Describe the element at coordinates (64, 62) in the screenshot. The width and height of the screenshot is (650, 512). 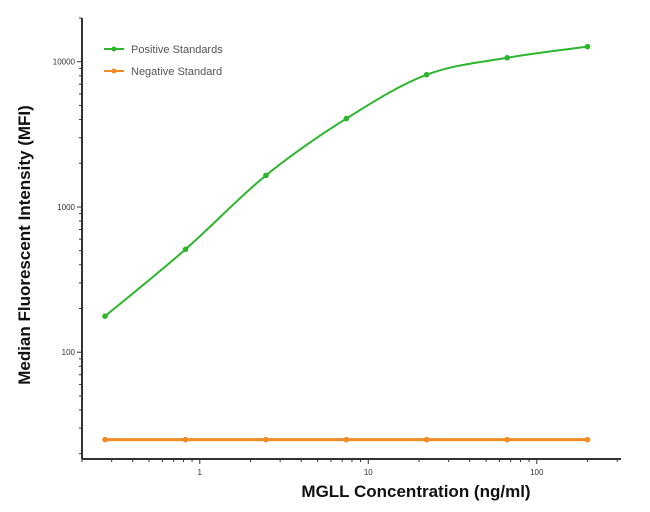
I see `y-tick-label: 10000` at that location.